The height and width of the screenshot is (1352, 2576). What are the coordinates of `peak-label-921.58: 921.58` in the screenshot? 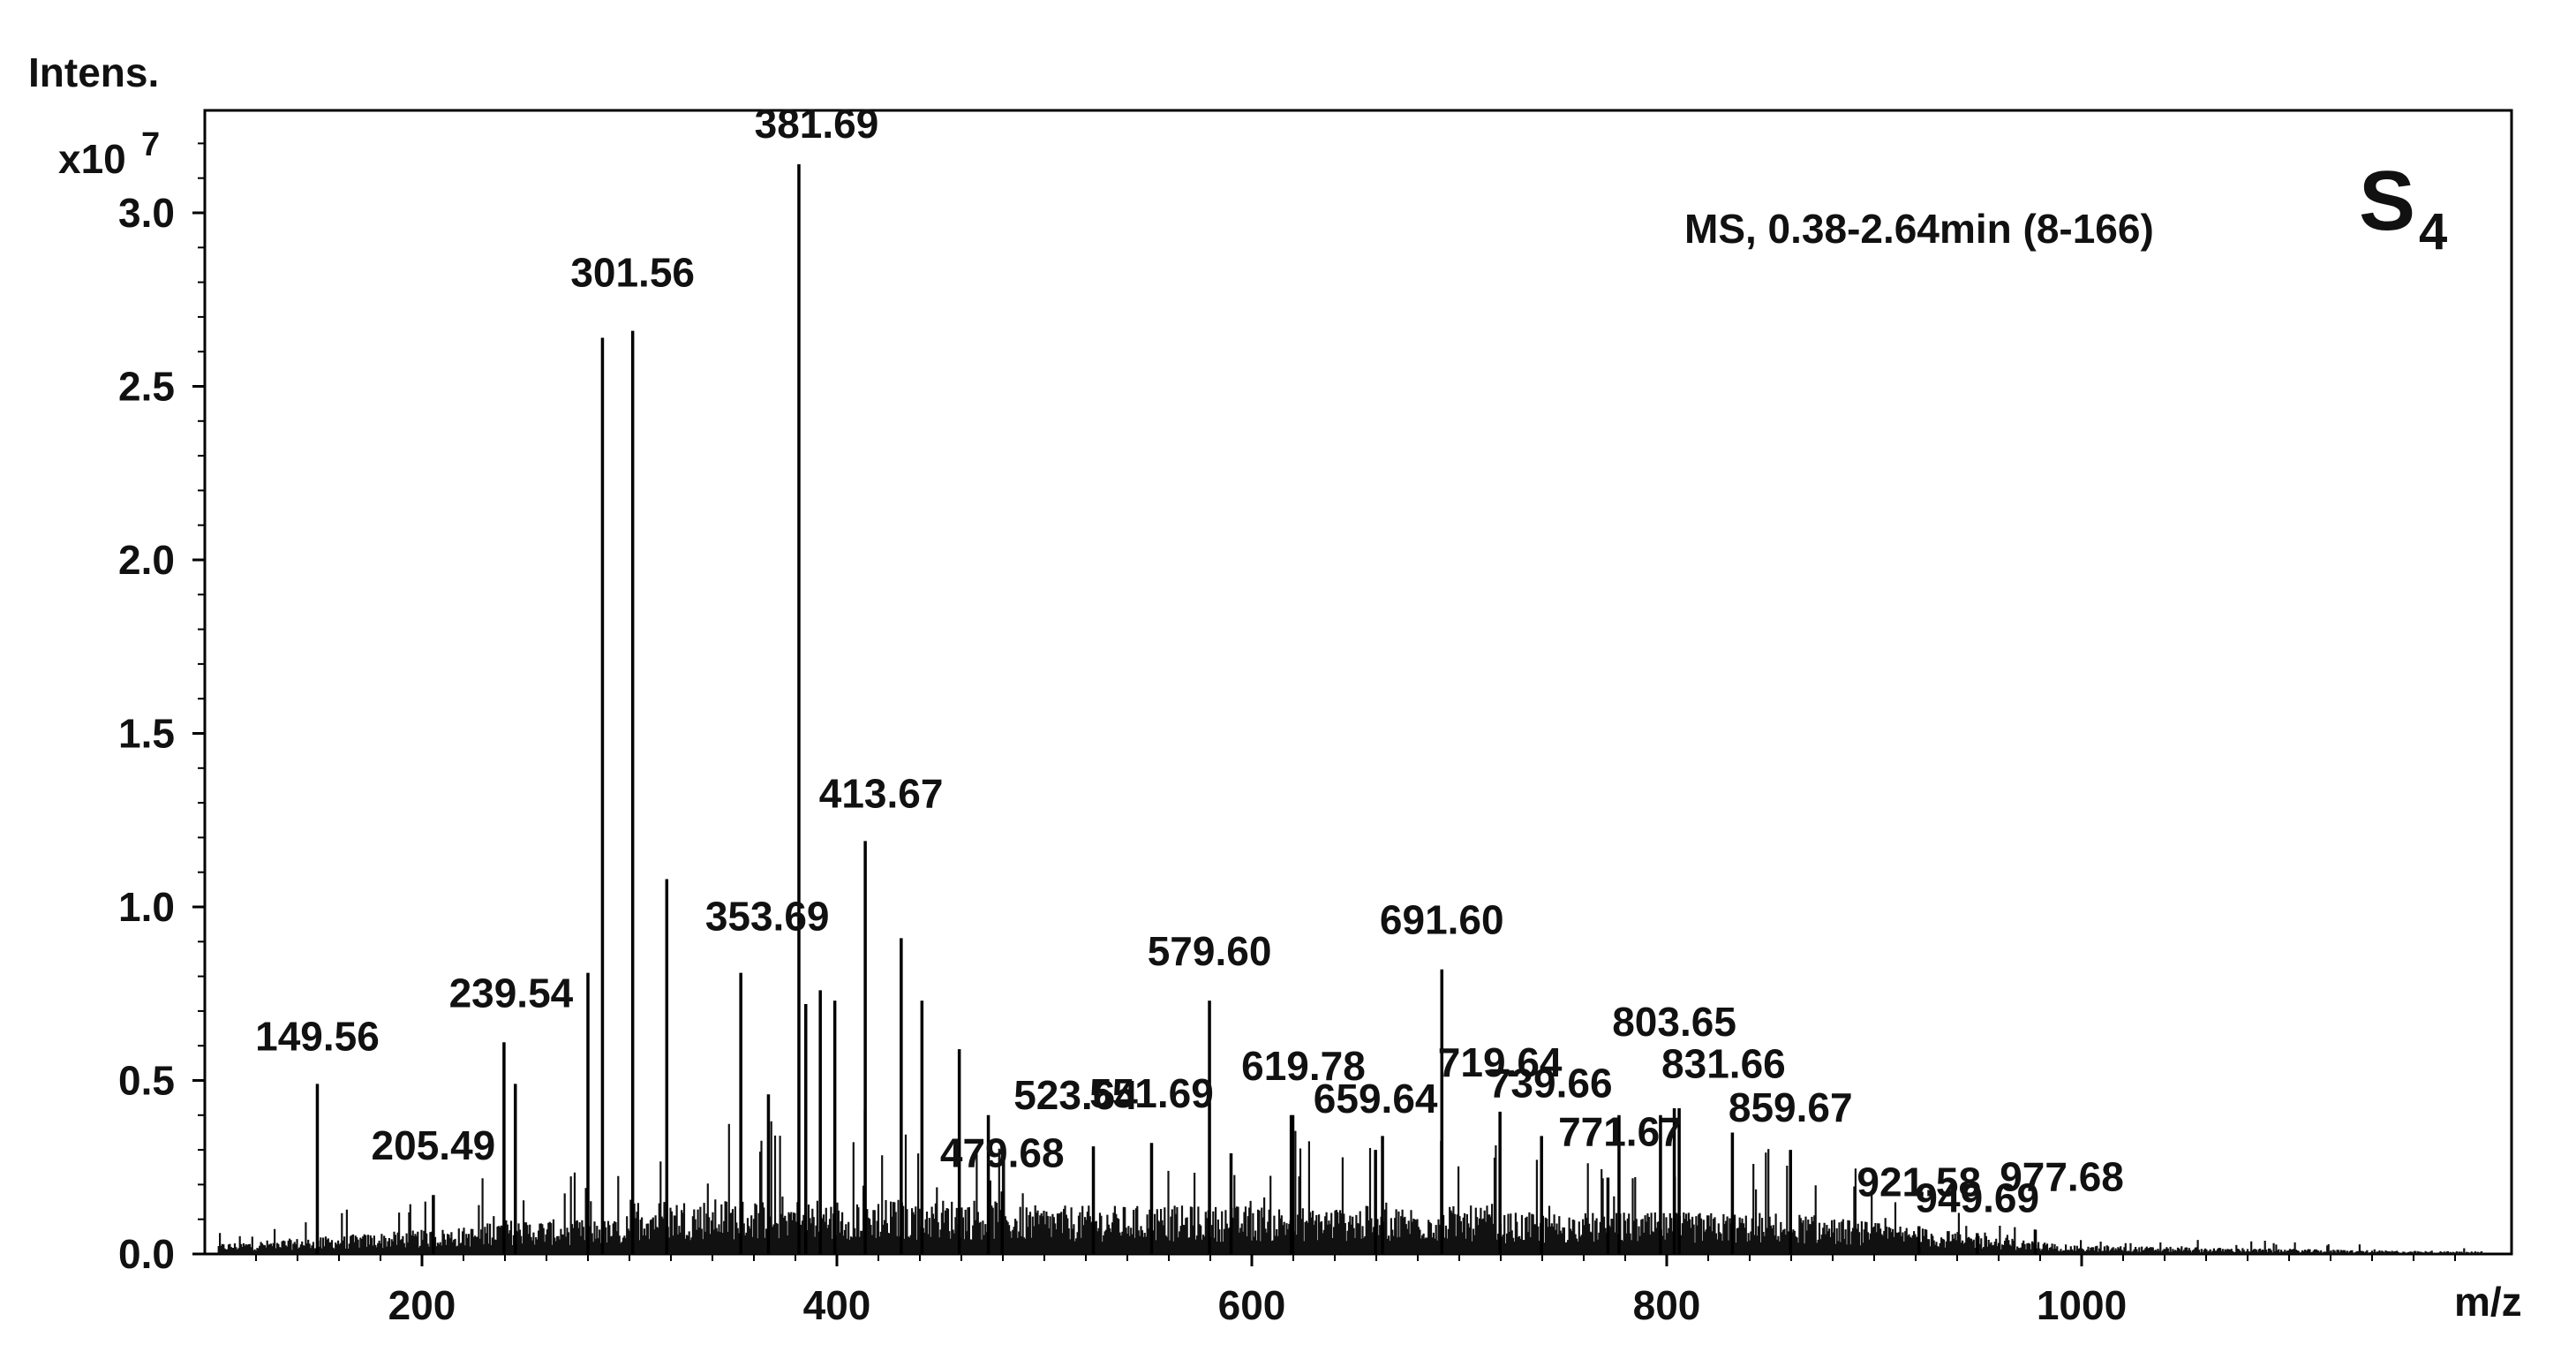 It's located at (1919, 1182).